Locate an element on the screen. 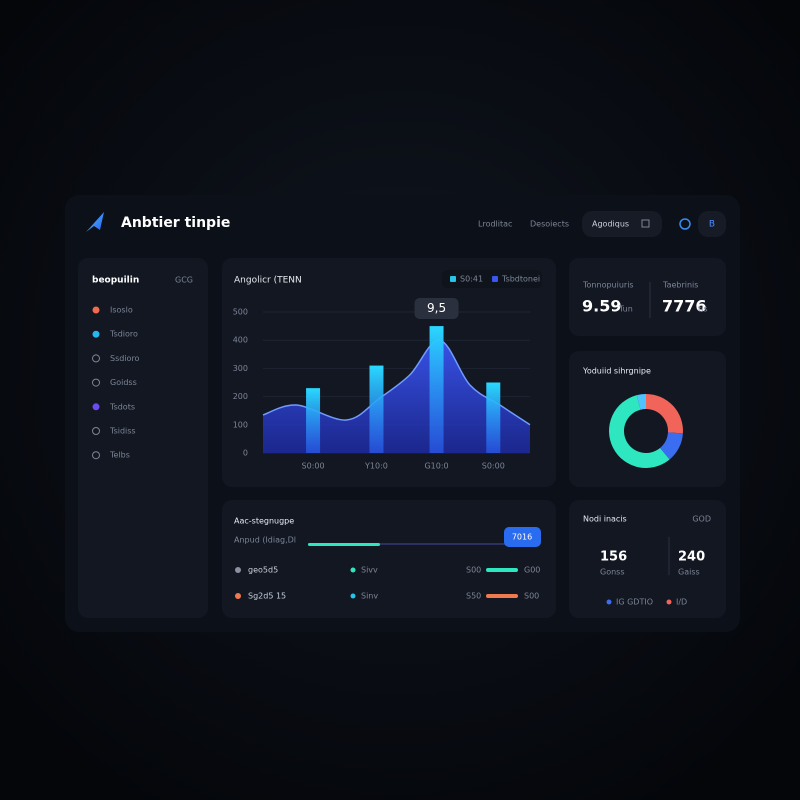 The width and height of the screenshot is (800, 800). sidebar-badge: GCG is located at coordinates (184, 280).